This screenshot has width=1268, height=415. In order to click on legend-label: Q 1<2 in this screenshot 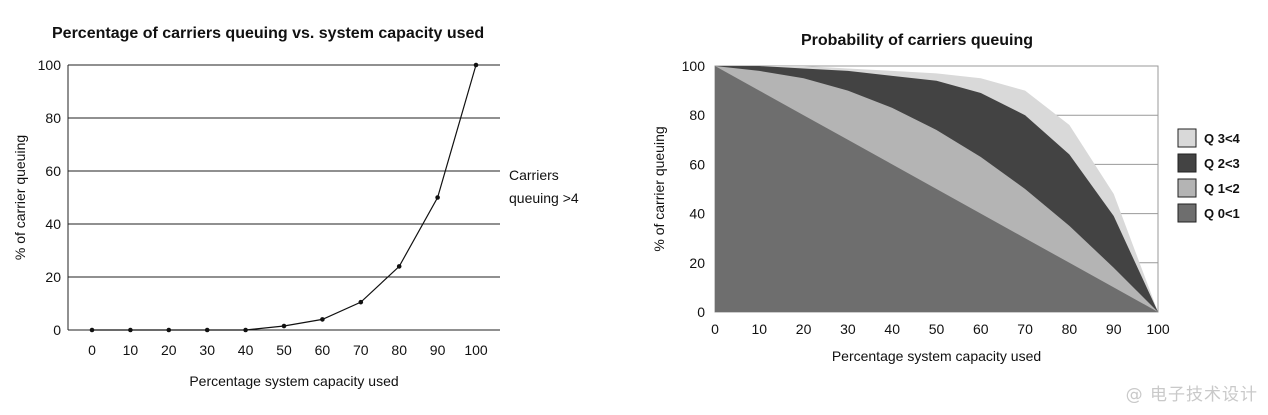, I will do `click(1222, 188)`.